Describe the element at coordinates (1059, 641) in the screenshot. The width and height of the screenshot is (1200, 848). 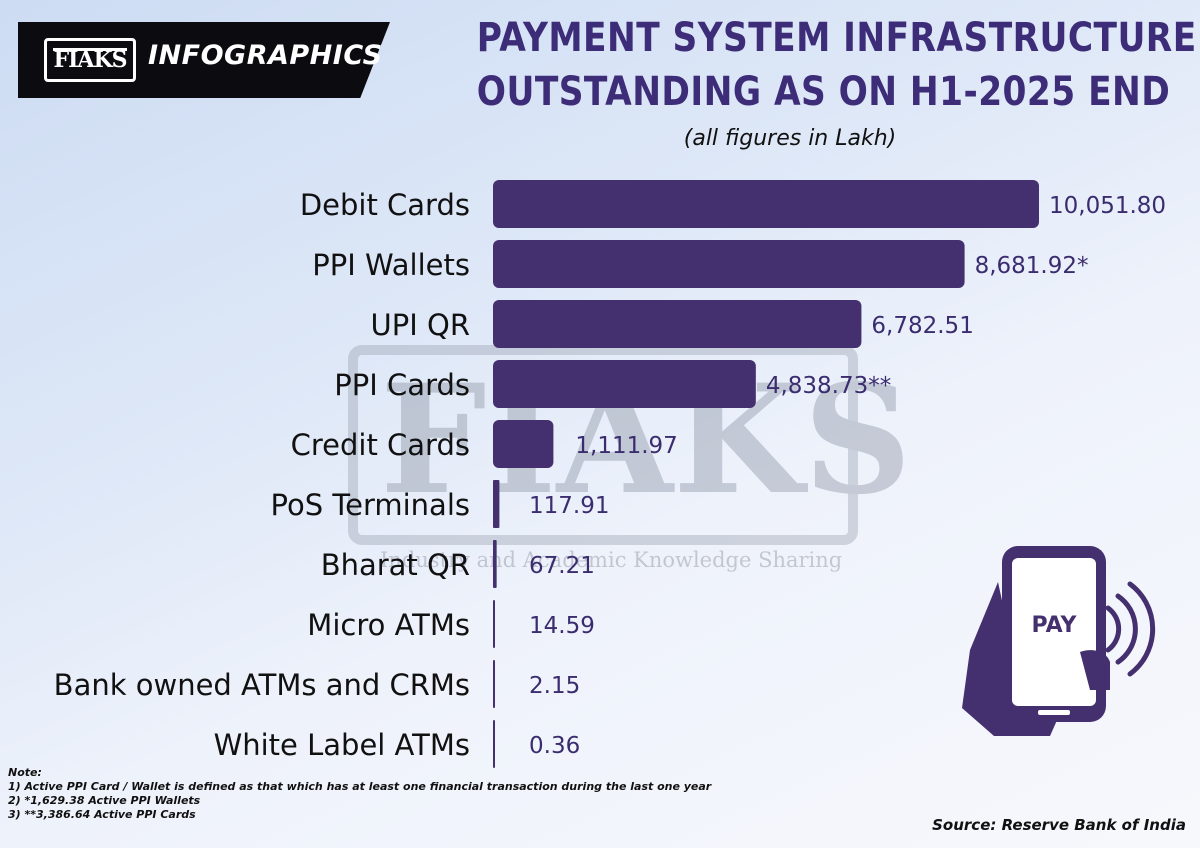
I see `pay-phone-icon: PAY` at that location.